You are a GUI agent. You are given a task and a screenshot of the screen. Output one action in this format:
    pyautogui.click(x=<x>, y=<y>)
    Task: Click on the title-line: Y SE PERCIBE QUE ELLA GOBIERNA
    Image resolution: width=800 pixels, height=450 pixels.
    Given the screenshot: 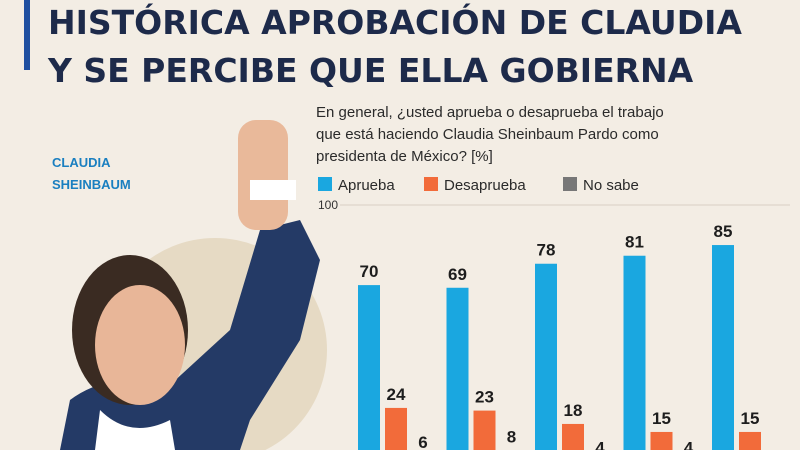 What is the action you would take?
    pyautogui.click(x=370, y=70)
    